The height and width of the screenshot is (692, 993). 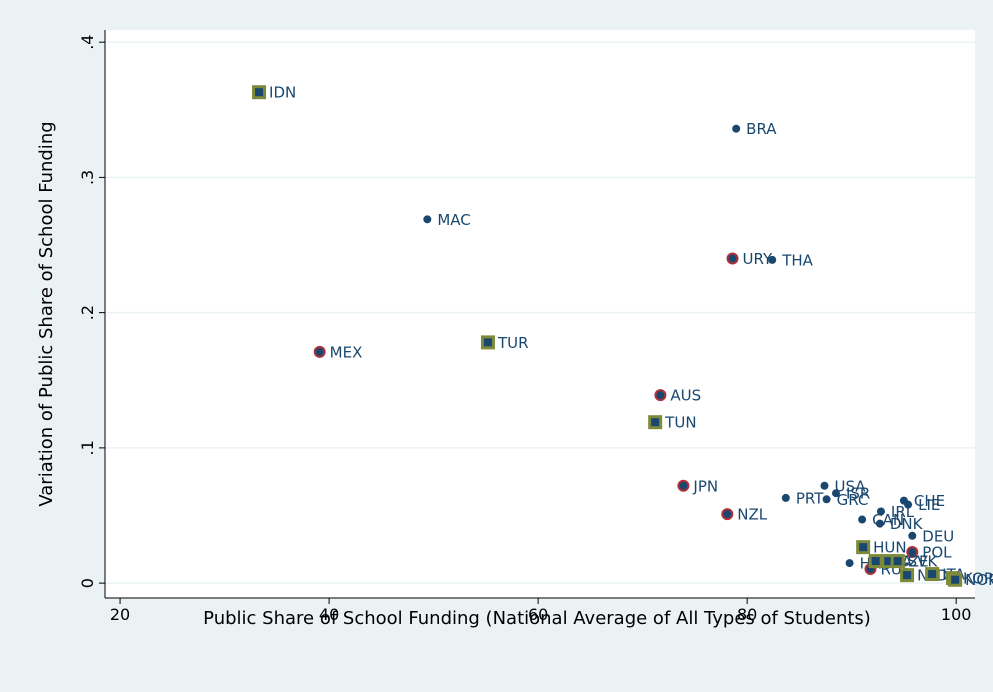 What do you see at coordinates (87, 583) in the screenshot?
I see `y-tick-label: 0` at bounding box center [87, 583].